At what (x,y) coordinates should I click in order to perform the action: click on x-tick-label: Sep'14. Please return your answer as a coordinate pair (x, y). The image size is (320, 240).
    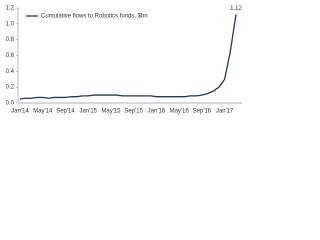
    Looking at the image, I should click on (65, 112).